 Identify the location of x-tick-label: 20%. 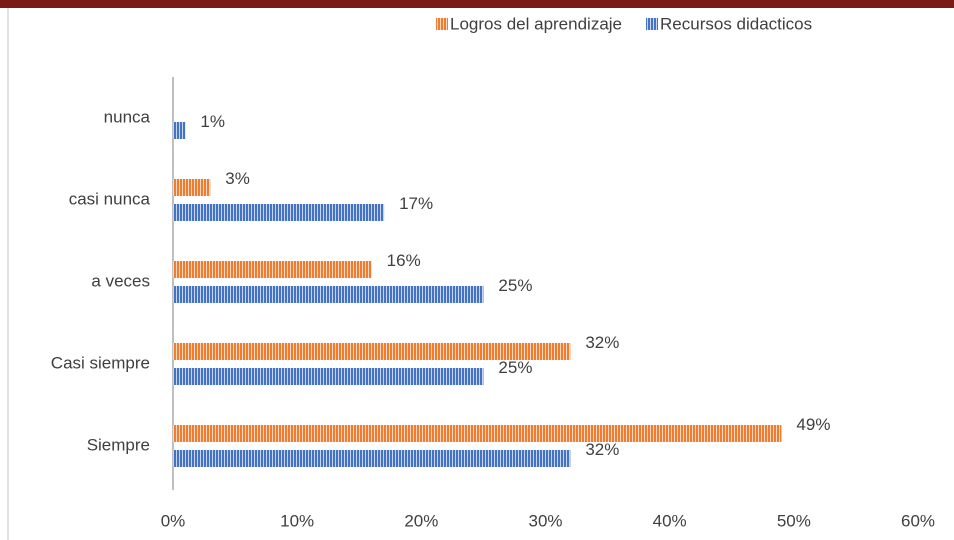
(421, 520).